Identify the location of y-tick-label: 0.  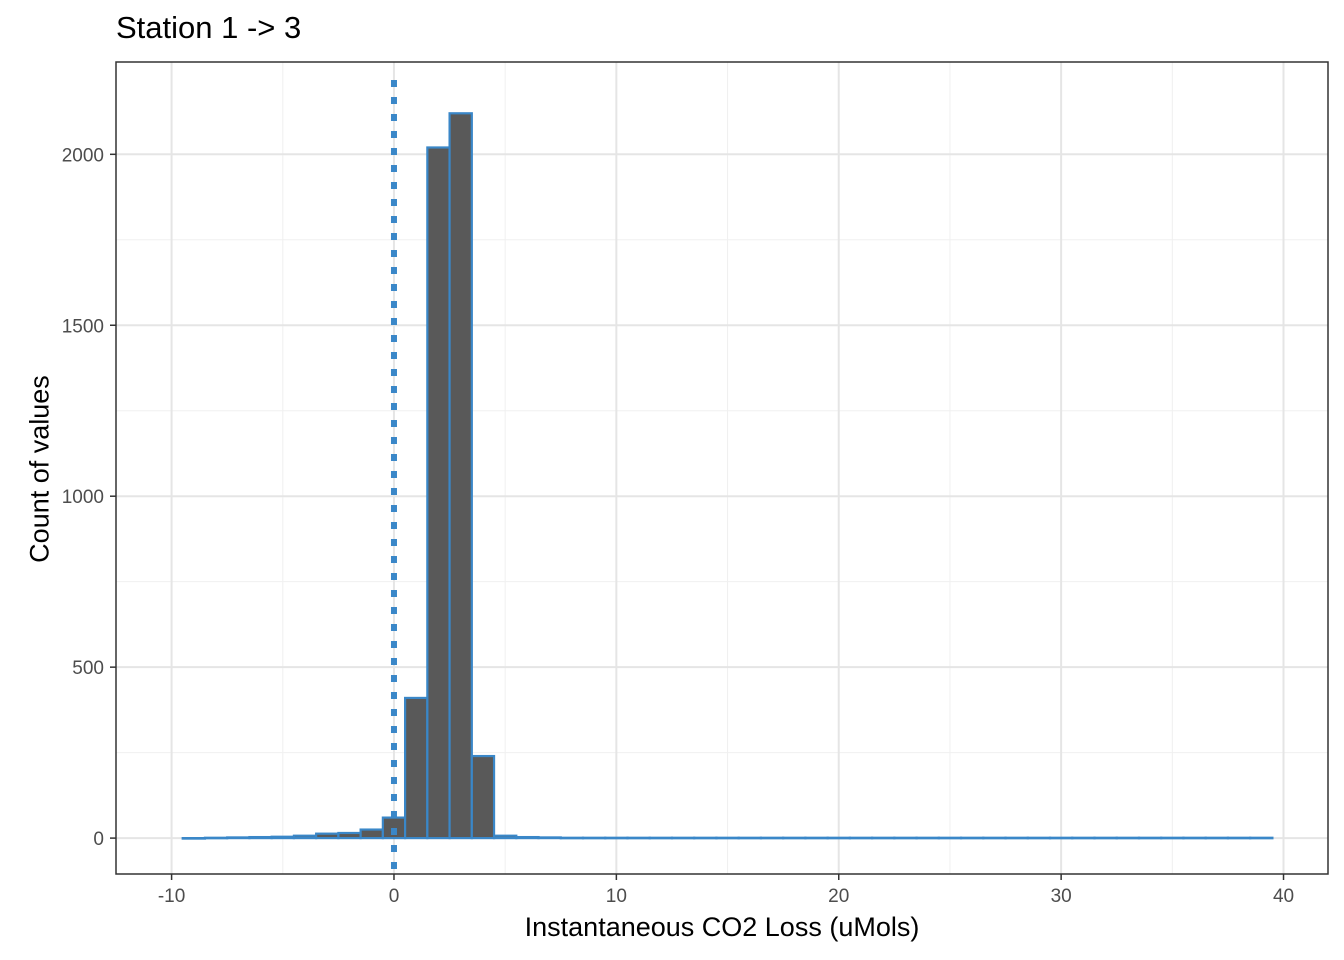
(98, 839).